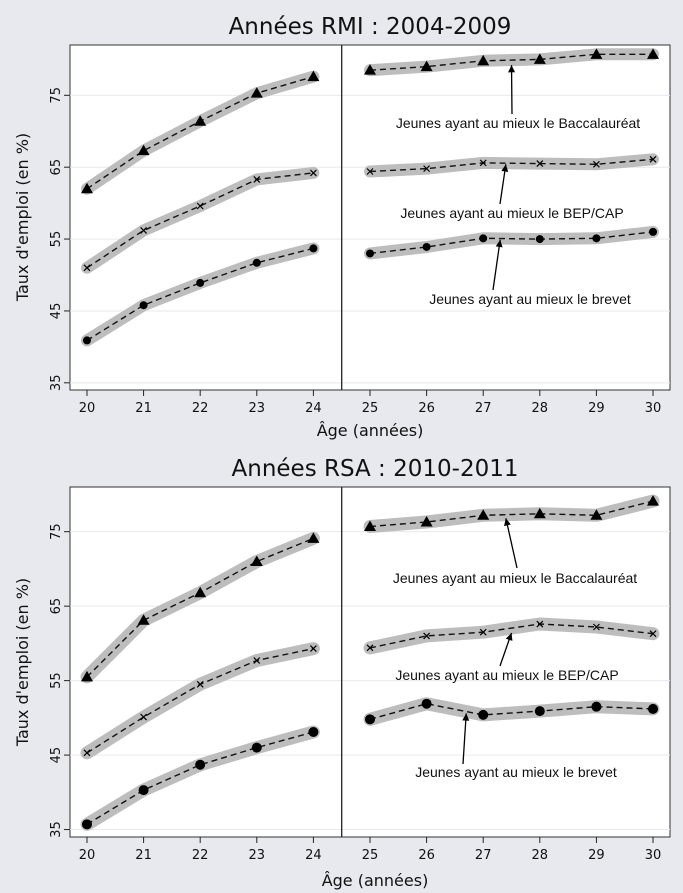 This screenshot has height=893, width=683. Describe the element at coordinates (518, 123) in the screenshot. I see `annotation-bac: Jeunes ayant au mieux le Baccalauréat` at that location.